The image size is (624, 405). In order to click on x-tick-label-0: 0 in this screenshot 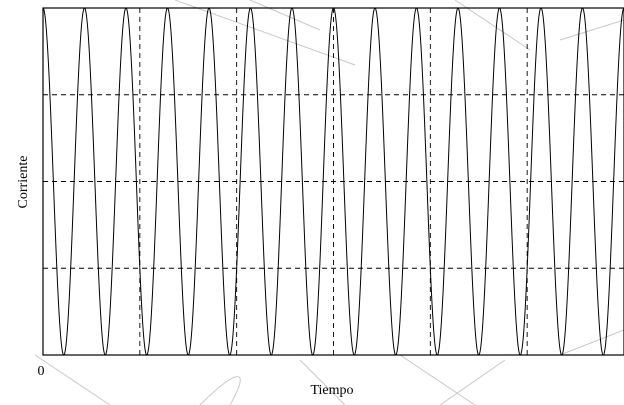, I will do `click(41, 371)`.